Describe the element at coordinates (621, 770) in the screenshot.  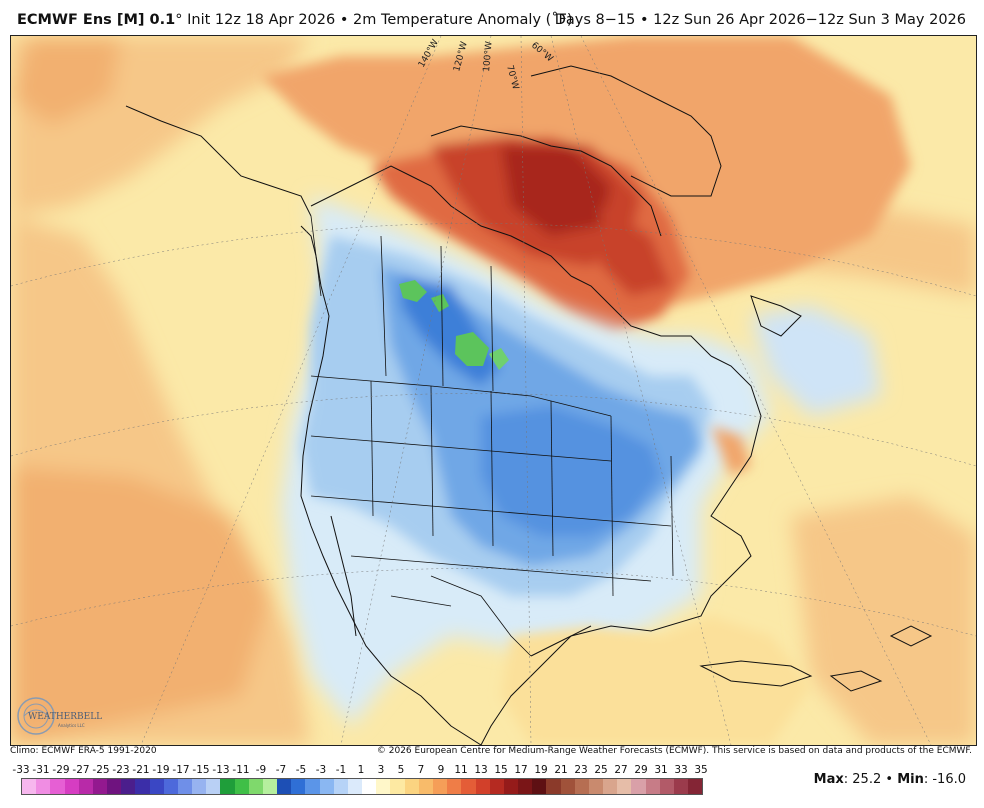
I see `legend-tick: 27` at that location.